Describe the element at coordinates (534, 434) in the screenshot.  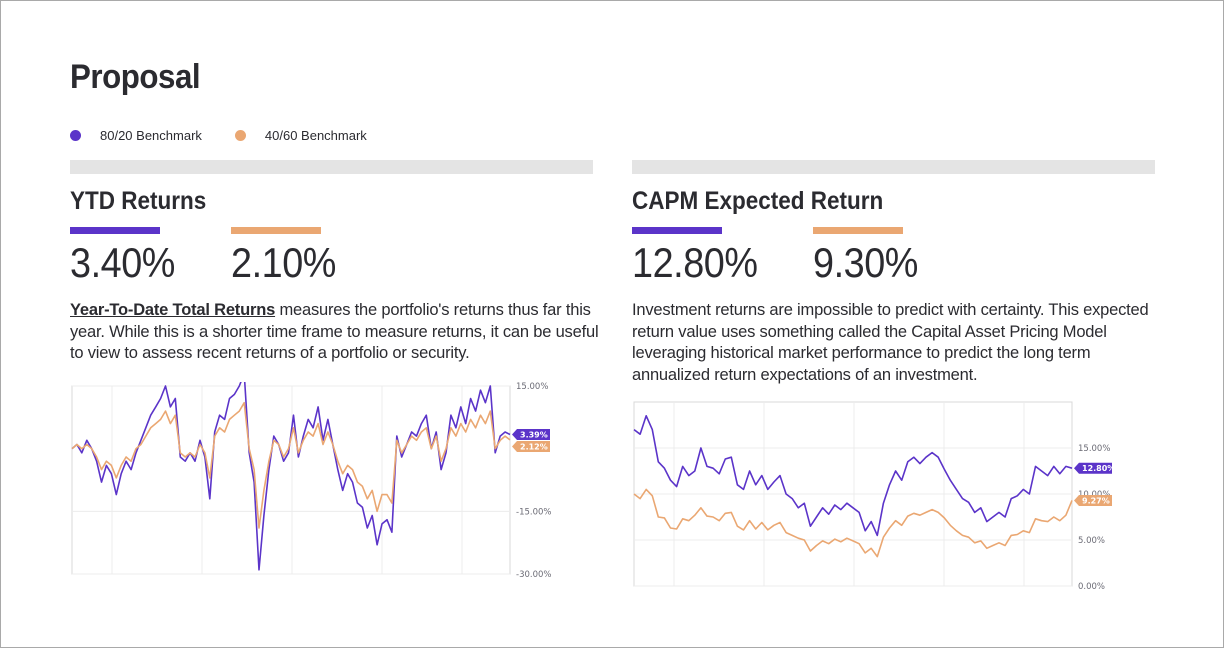
I see `end-value-label: 3.39%` at that location.